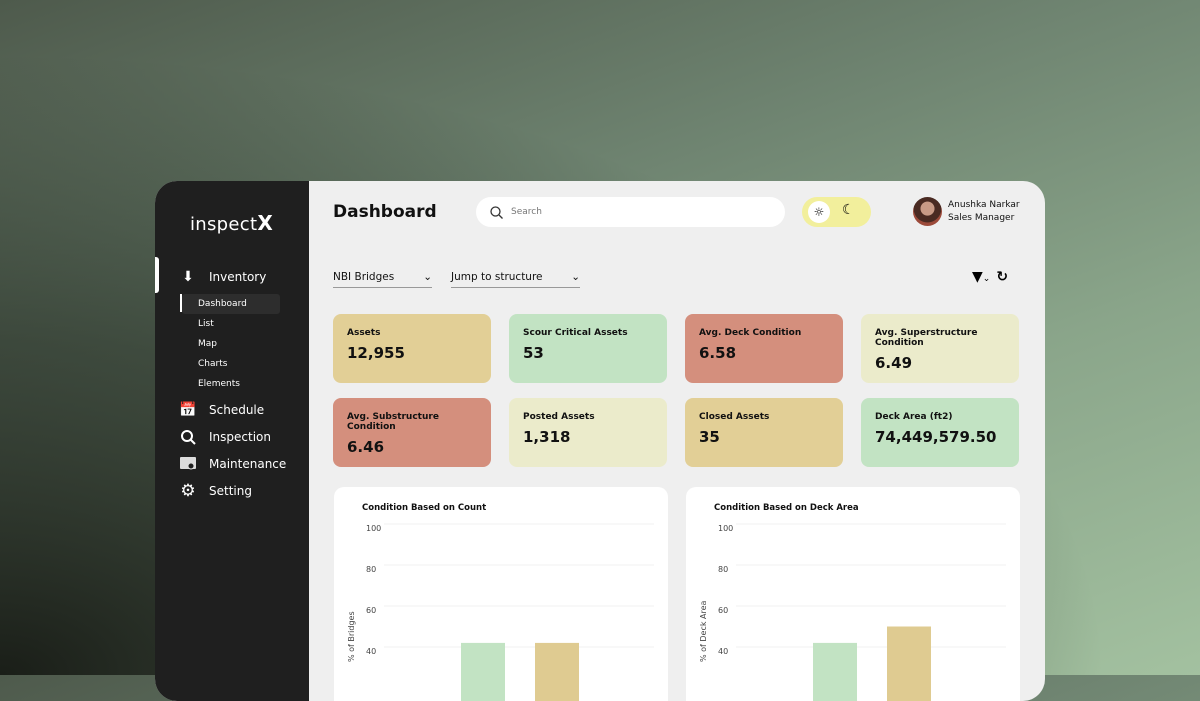 The image size is (1200, 701). What do you see at coordinates (497, 277) in the screenshot?
I see `jump-value: Jump to structure` at bounding box center [497, 277].